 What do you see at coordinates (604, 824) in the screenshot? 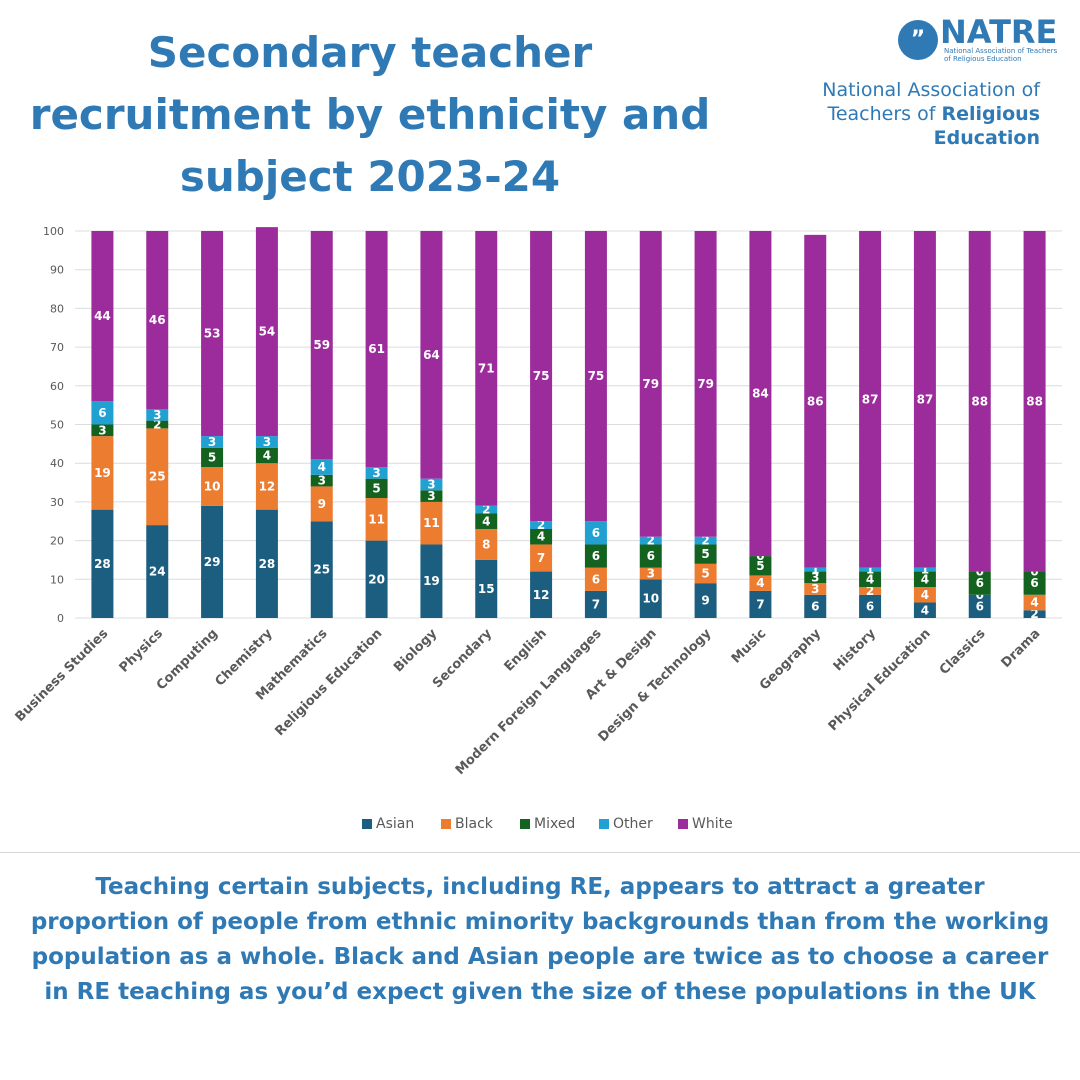
I see `legend-swatch-other` at bounding box center [604, 824].